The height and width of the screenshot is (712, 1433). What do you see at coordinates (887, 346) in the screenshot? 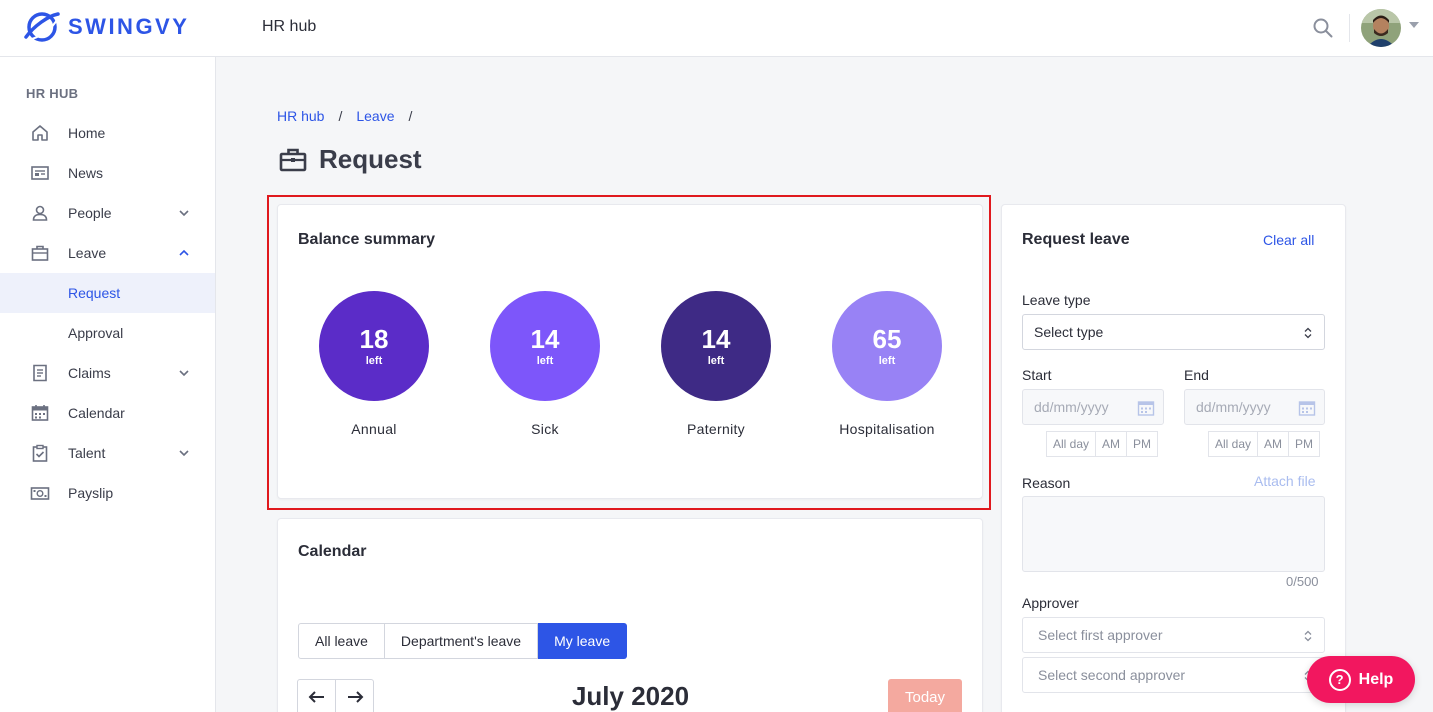
I see `balance-circle: 65 left` at bounding box center [887, 346].